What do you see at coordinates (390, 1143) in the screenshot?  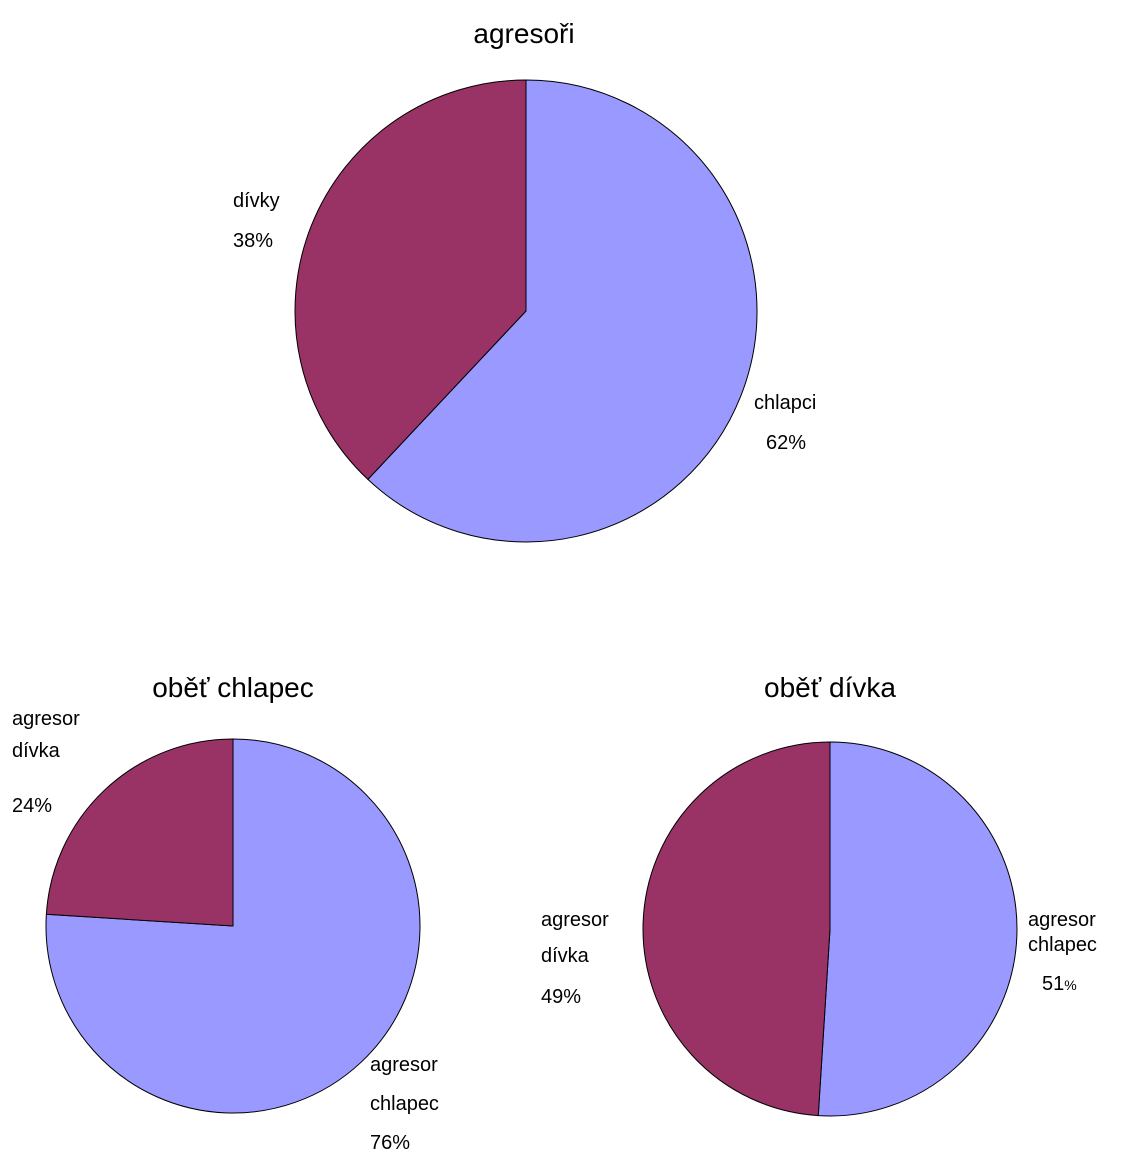 I see `slice-value-agresor-chlapec: 76%` at bounding box center [390, 1143].